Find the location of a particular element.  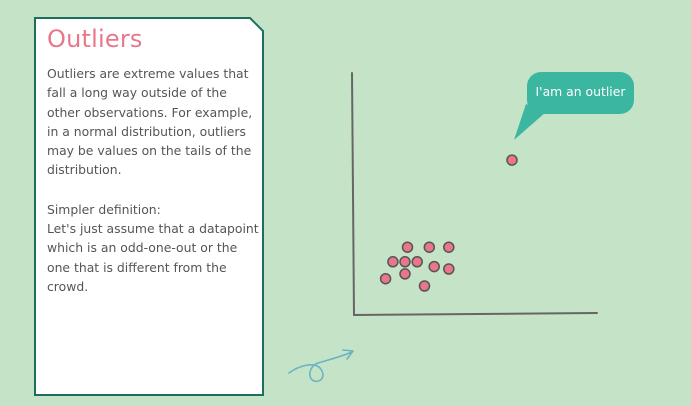

outlier-callout-label: I'am an outlier is located at coordinates (580, 91).